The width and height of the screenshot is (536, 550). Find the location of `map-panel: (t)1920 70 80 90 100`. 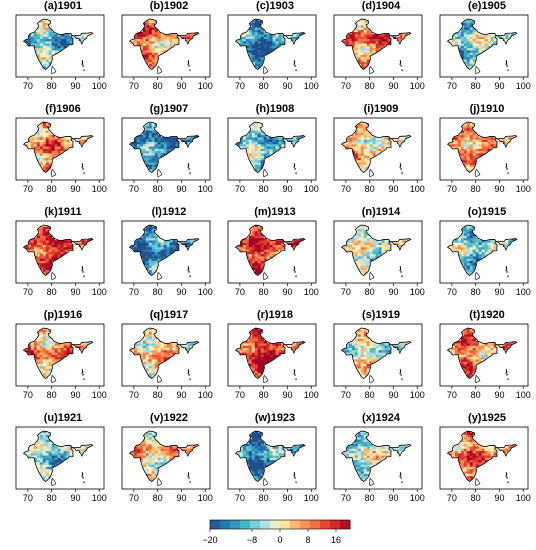

map-panel: (t)1920 70 80 90 100 is located at coordinates (485, 361).